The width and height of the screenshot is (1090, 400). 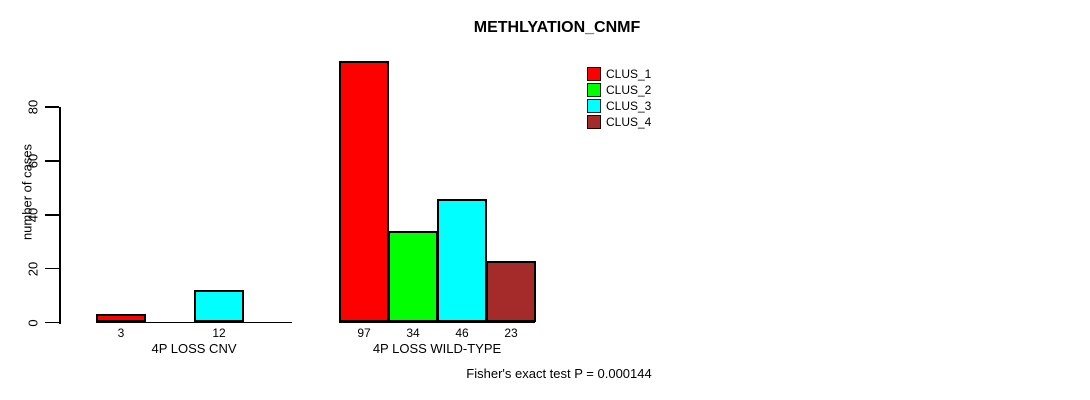 I want to click on y-axis-line, so click(x=60, y=215).